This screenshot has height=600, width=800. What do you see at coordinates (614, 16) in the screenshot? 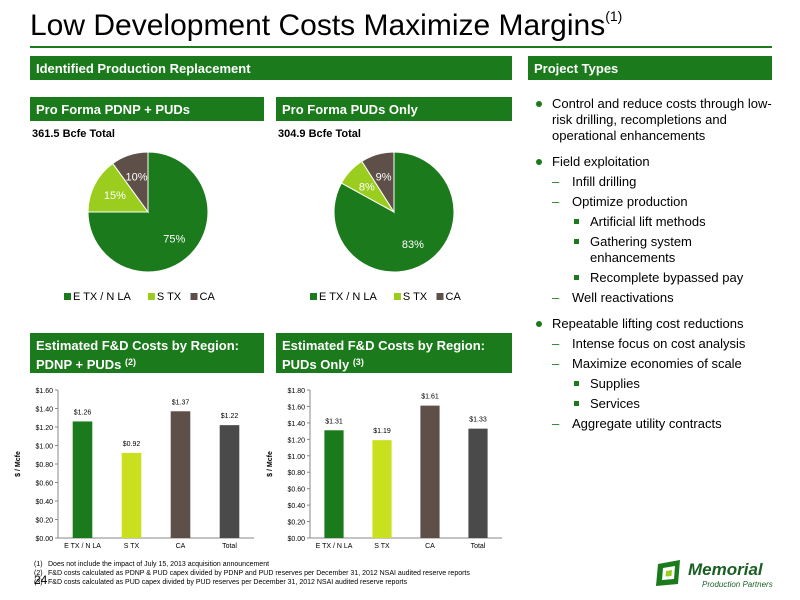
I see `title-footnote-ref: (1)` at bounding box center [614, 16].